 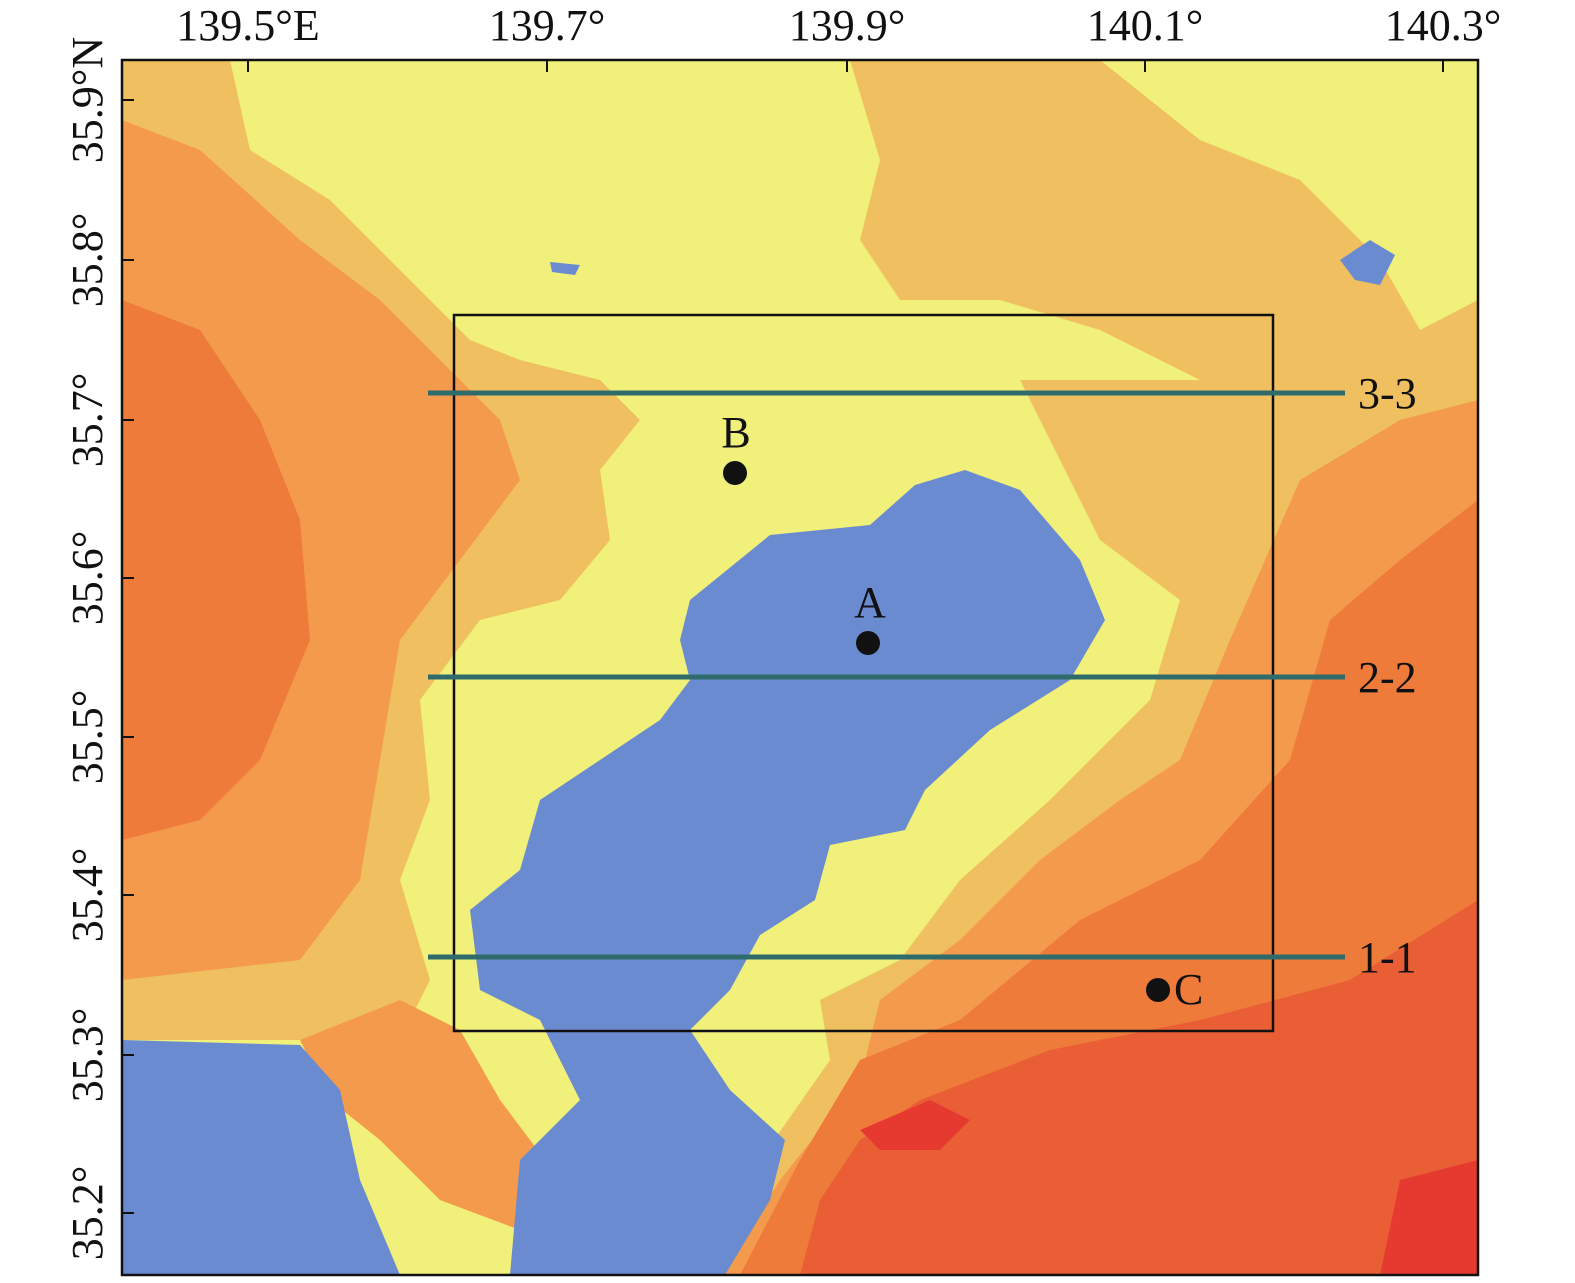 What do you see at coordinates (847, 25) in the screenshot?
I see `top-label: 139.9°` at bounding box center [847, 25].